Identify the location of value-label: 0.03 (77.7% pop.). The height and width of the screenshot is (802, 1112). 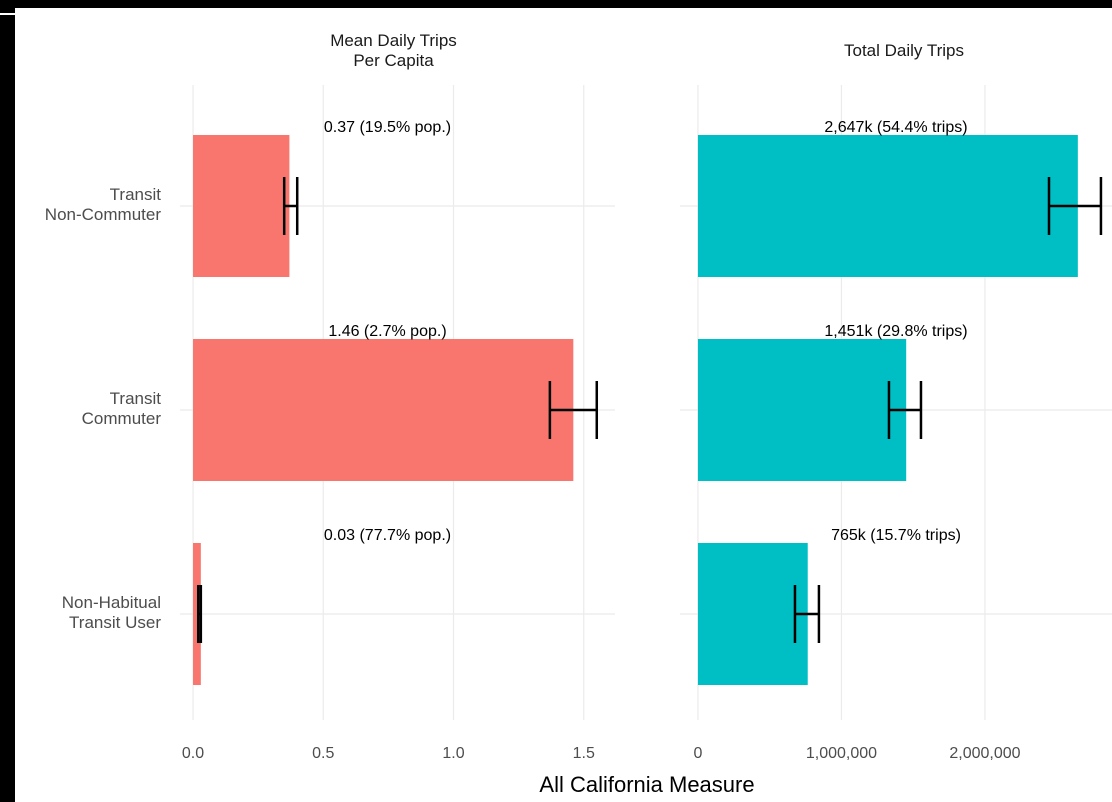
(387, 535).